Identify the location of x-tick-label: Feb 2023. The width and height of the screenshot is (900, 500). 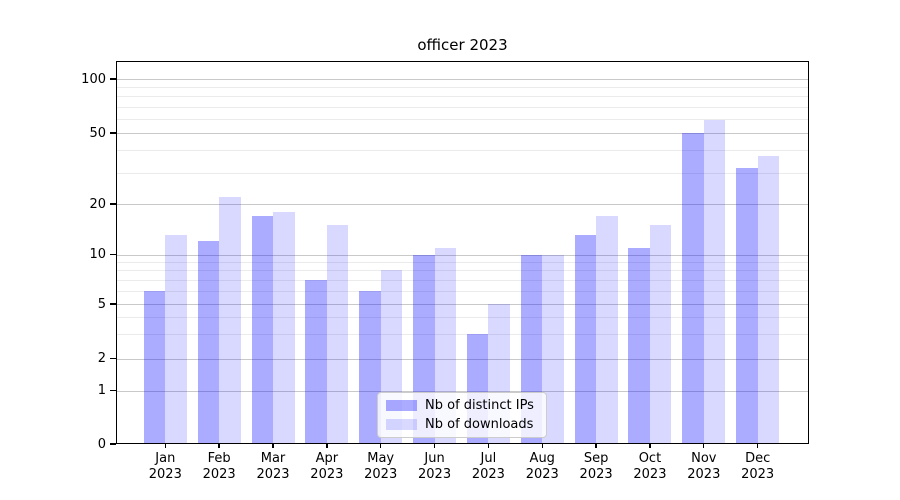
(219, 466).